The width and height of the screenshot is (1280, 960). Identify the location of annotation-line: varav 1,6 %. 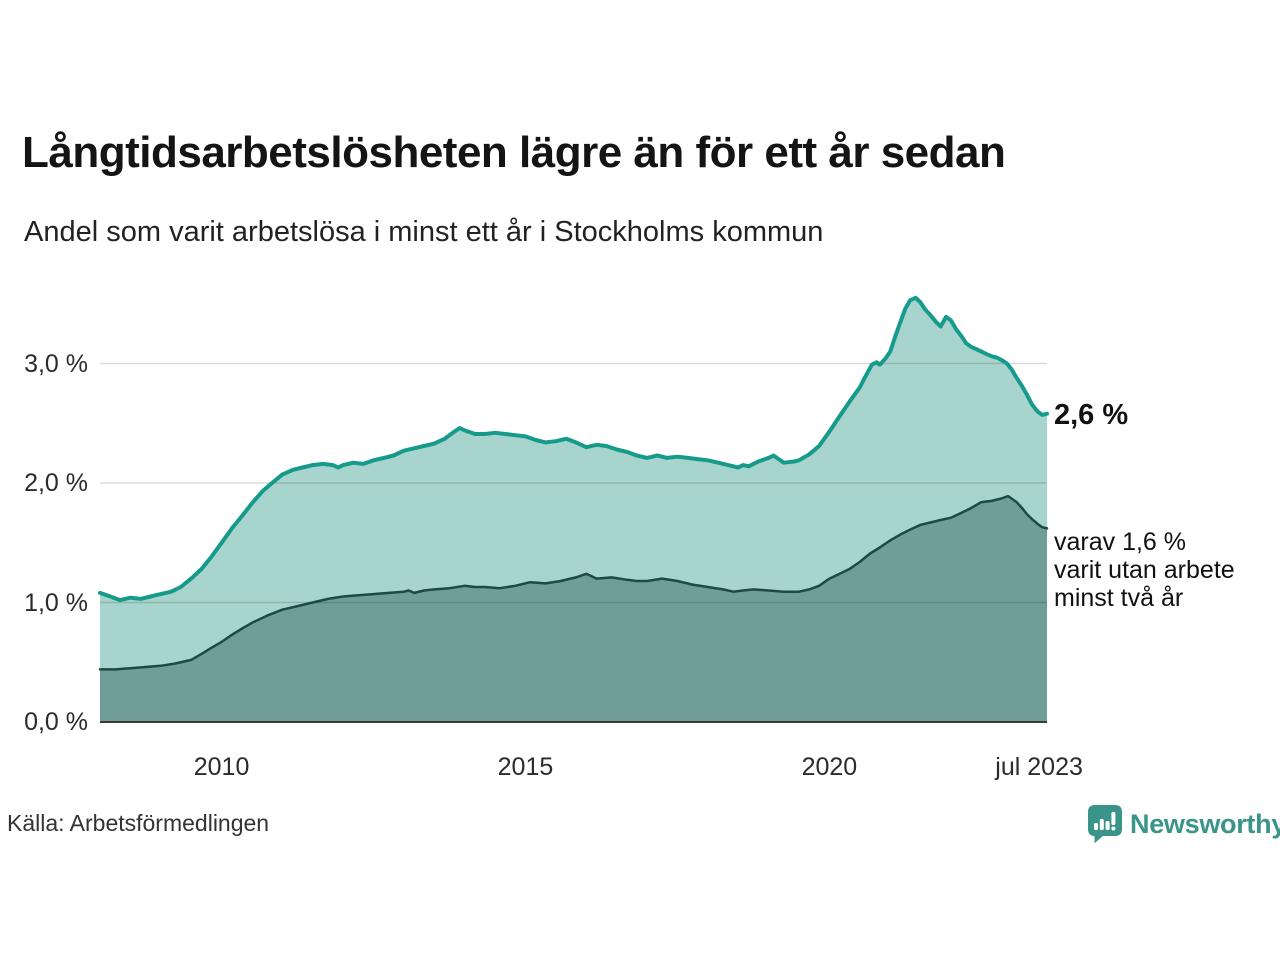
(1120, 542).